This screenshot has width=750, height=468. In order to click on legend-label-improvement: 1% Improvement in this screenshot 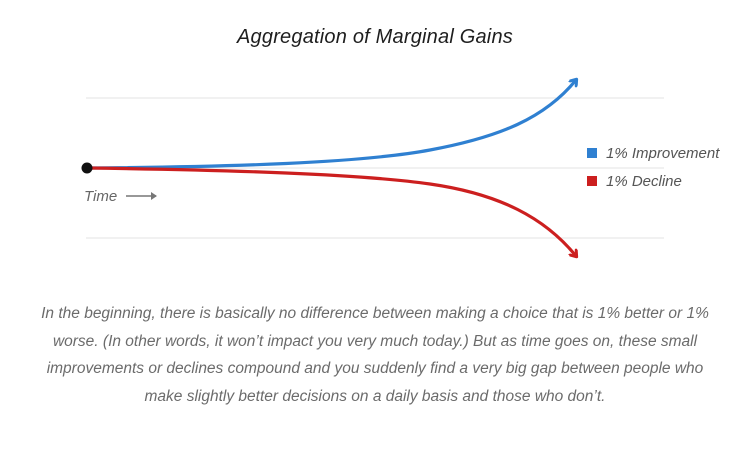, I will do `click(663, 153)`.